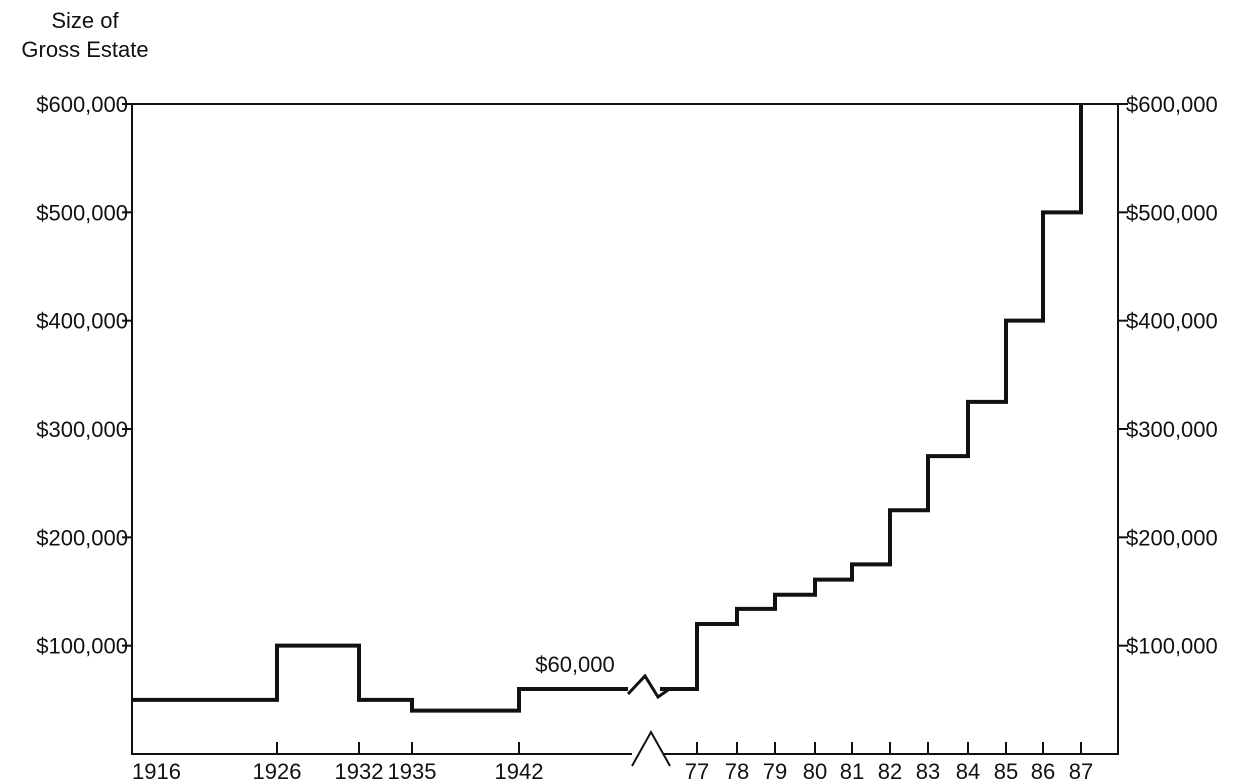  What do you see at coordinates (1172, 212) in the screenshot?
I see `y-tick-label-right: $500,000` at bounding box center [1172, 212].